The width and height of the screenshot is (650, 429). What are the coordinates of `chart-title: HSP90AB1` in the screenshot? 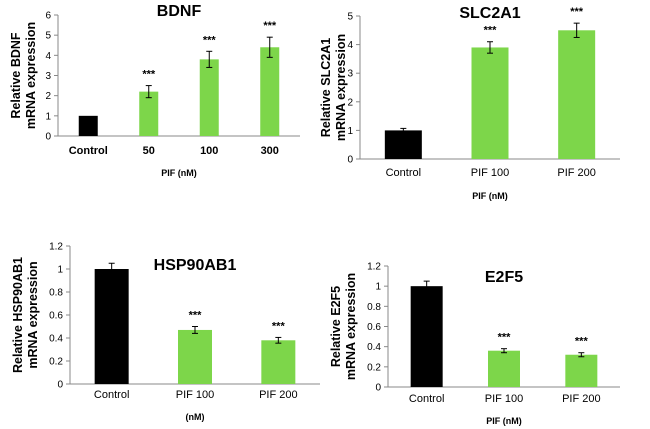 It's located at (195, 265).